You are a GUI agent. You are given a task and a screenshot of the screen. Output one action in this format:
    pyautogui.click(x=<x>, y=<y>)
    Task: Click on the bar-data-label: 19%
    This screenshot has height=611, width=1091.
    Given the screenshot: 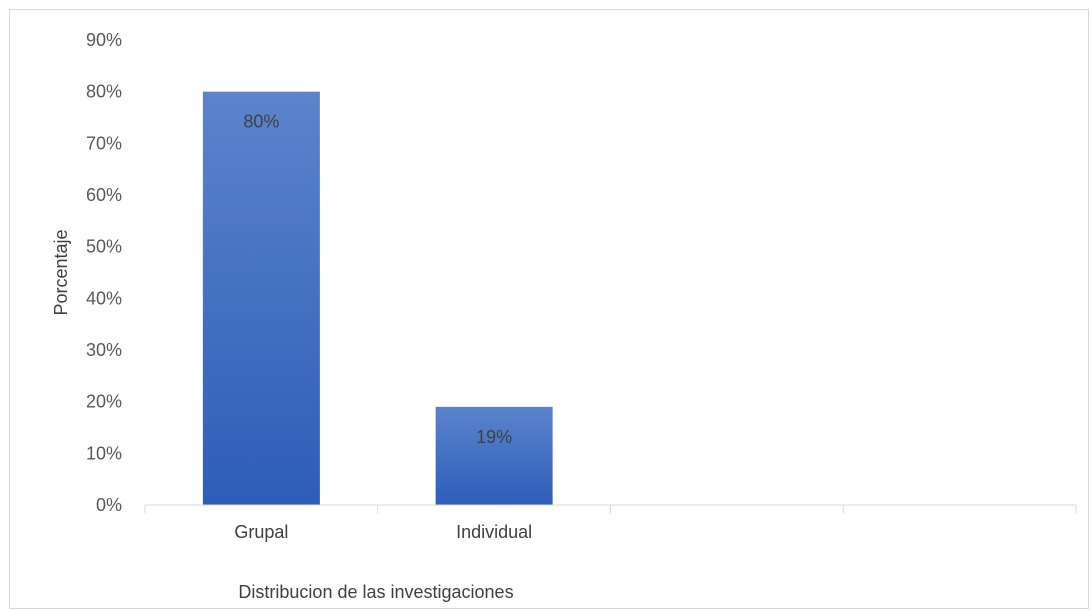 What is the action you would take?
    pyautogui.click(x=494, y=437)
    